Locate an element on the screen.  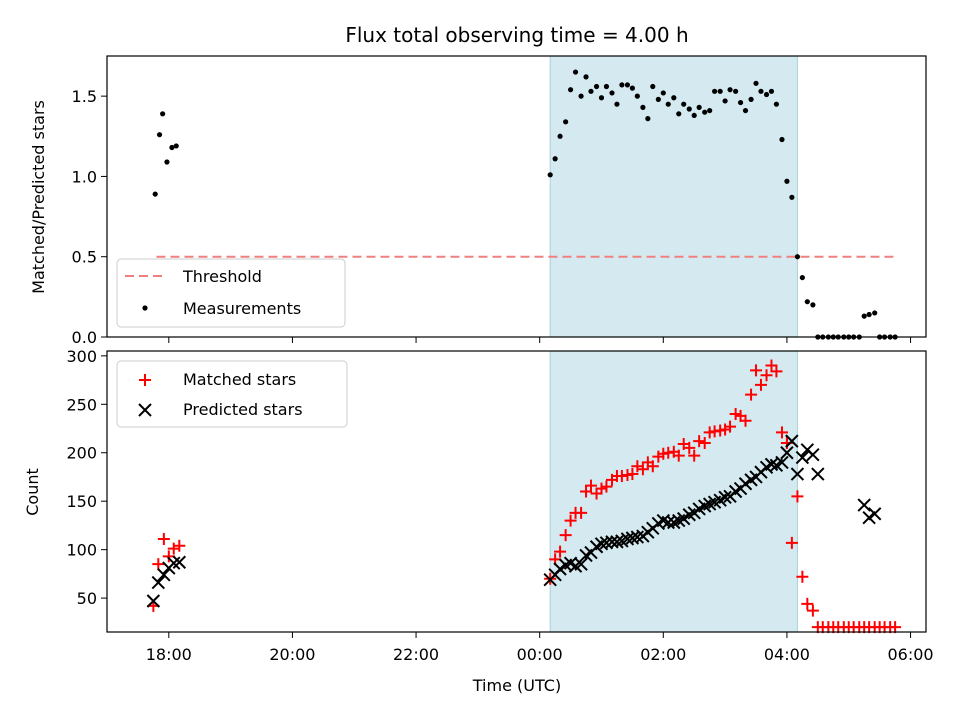
bottom-y-tick-label: 250 is located at coordinates (81, 404).